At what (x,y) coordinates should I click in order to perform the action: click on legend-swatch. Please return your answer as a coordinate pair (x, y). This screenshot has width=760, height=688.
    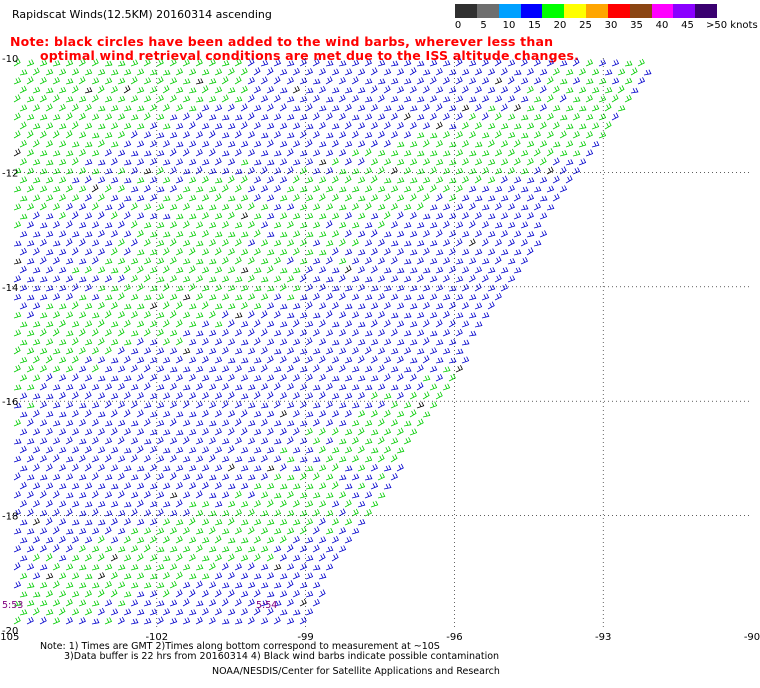
    Looking at the image, I should click on (597, 11).